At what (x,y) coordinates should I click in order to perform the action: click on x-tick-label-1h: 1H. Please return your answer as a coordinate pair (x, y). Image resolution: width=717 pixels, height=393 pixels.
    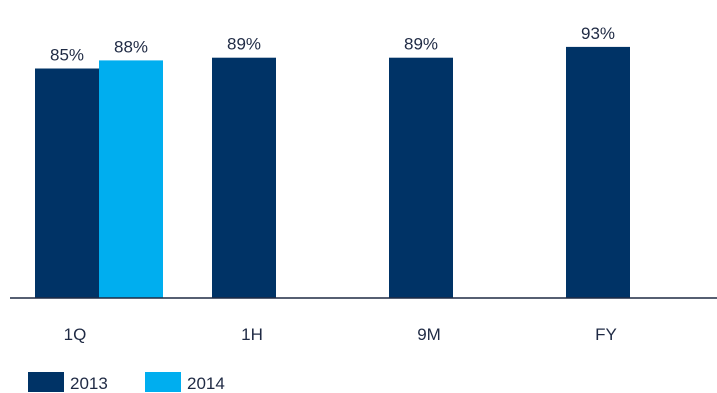
    Looking at the image, I should click on (252, 334).